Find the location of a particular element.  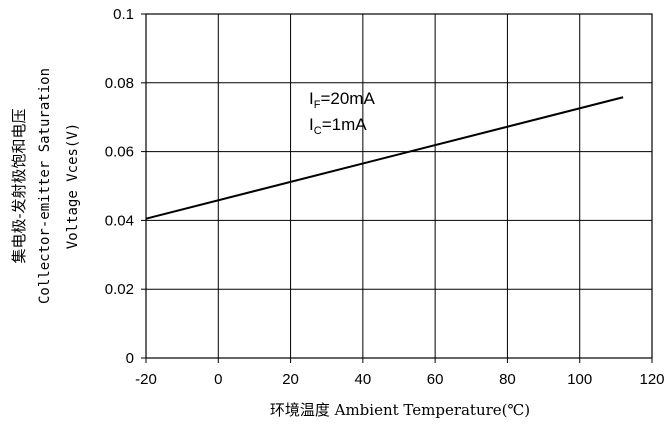

annotation-if: IF=20mA is located at coordinates (342, 100).